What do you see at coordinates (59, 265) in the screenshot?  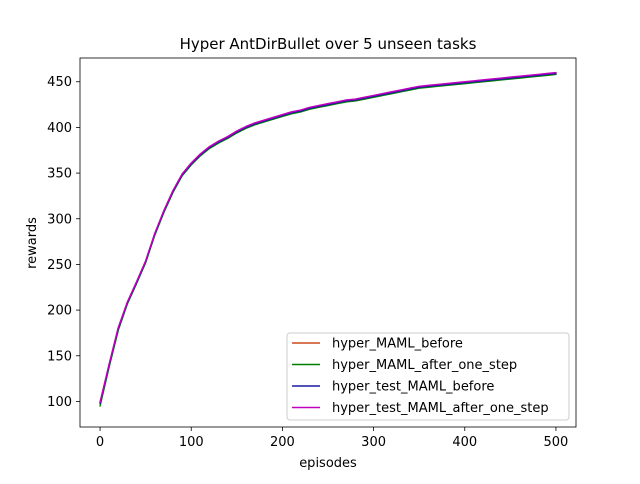 I see `y-tick-label: 250` at bounding box center [59, 265].